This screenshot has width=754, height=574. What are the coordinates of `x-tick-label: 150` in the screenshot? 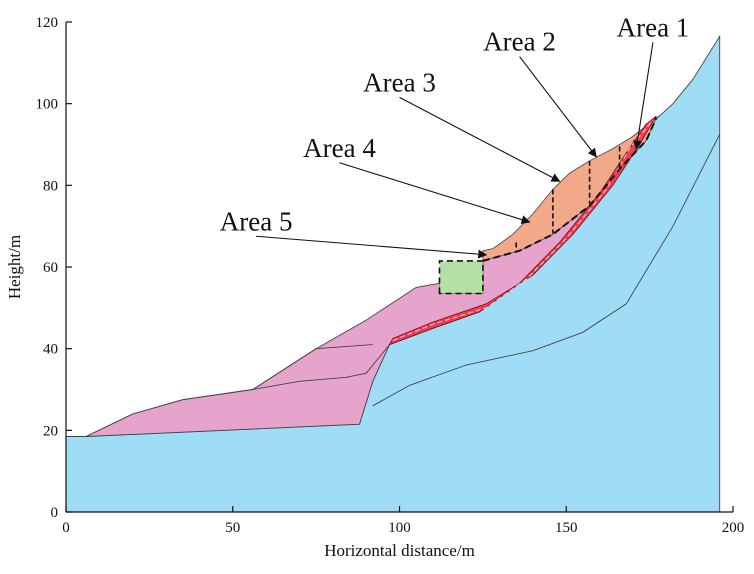 It's located at (566, 528).